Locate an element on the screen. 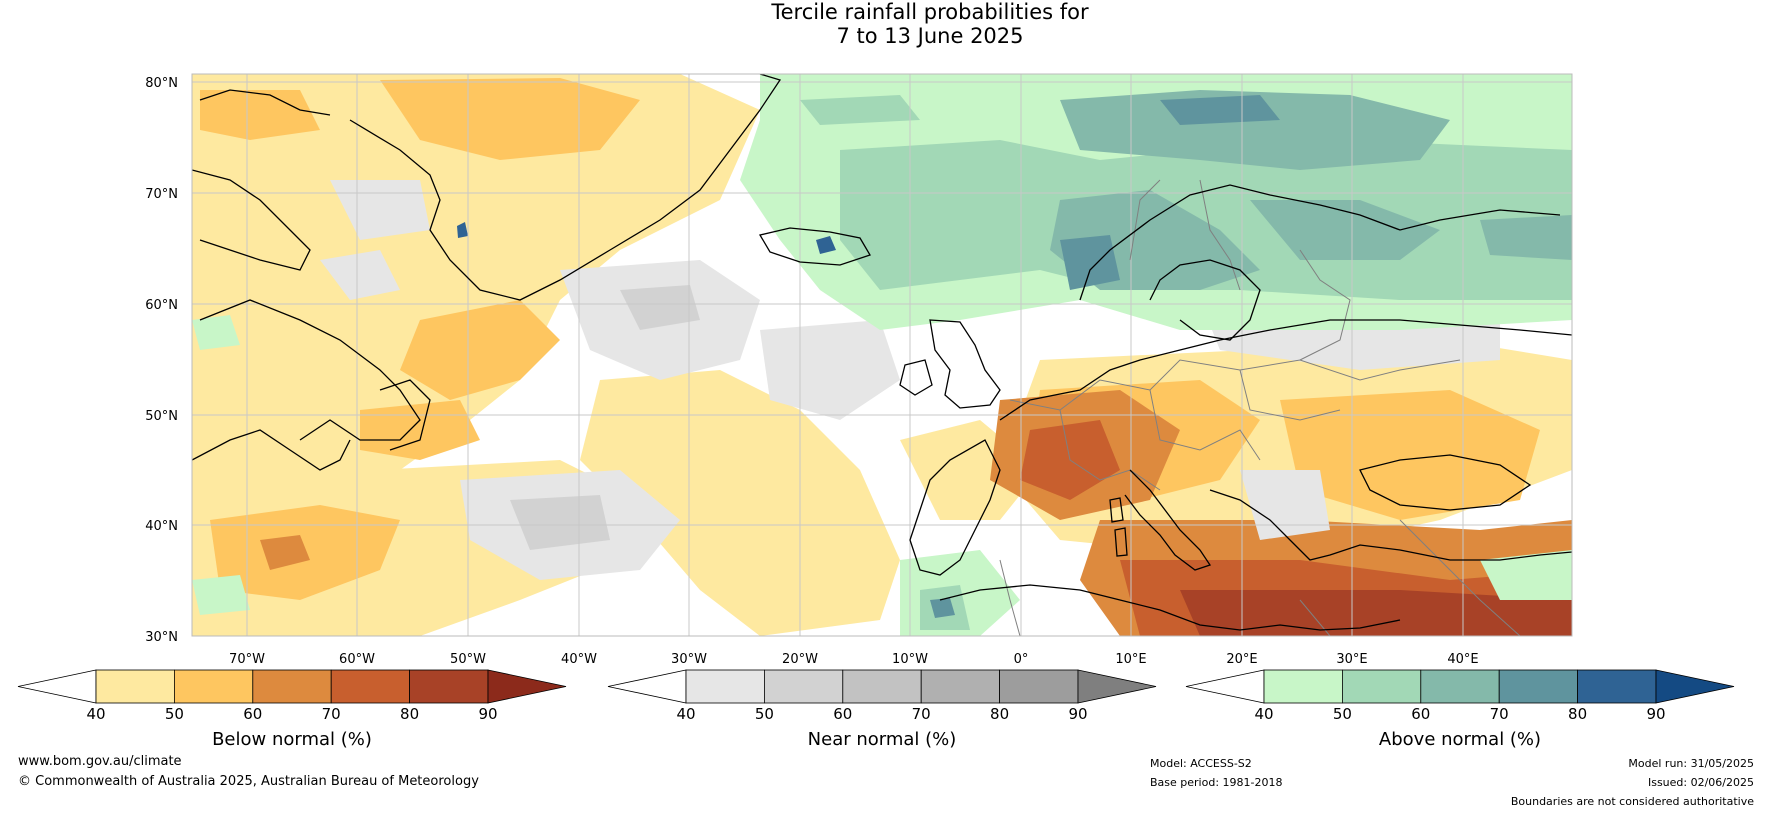 Image resolution: width=1770 pixels, height=820 pixels. model-text: Model: ACCESS-S2 is located at coordinates (1201, 763).